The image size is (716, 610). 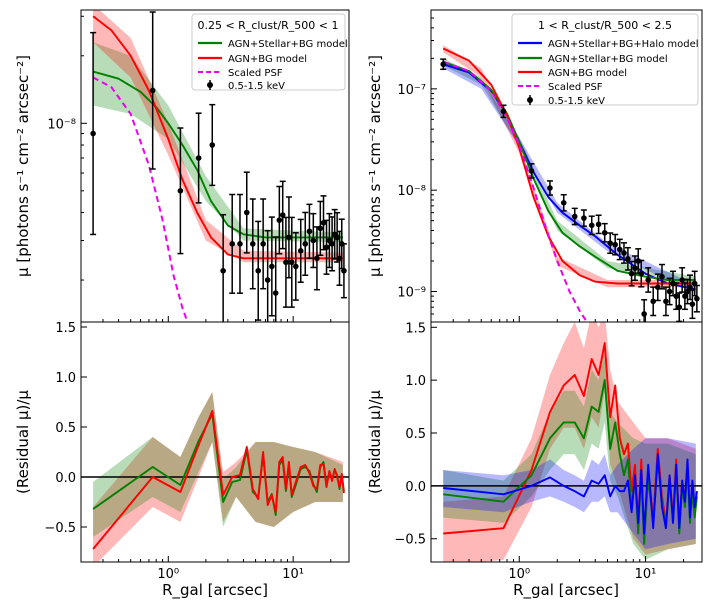 What do you see at coordinates (411, 90) in the screenshot?
I see `y-tick-label: 10⁻⁷` at bounding box center [411, 90].